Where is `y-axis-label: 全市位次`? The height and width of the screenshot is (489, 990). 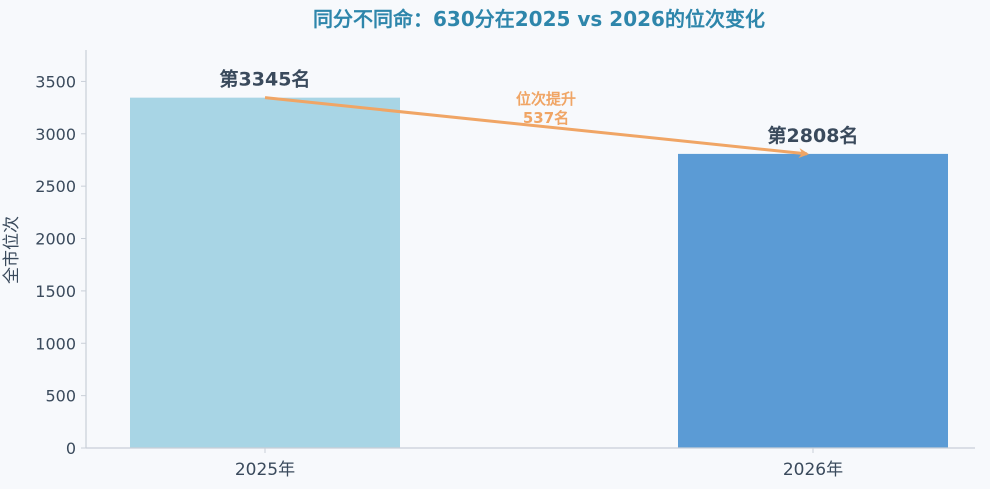
y-axis-label: 全市位次 is located at coordinates (12, 250).